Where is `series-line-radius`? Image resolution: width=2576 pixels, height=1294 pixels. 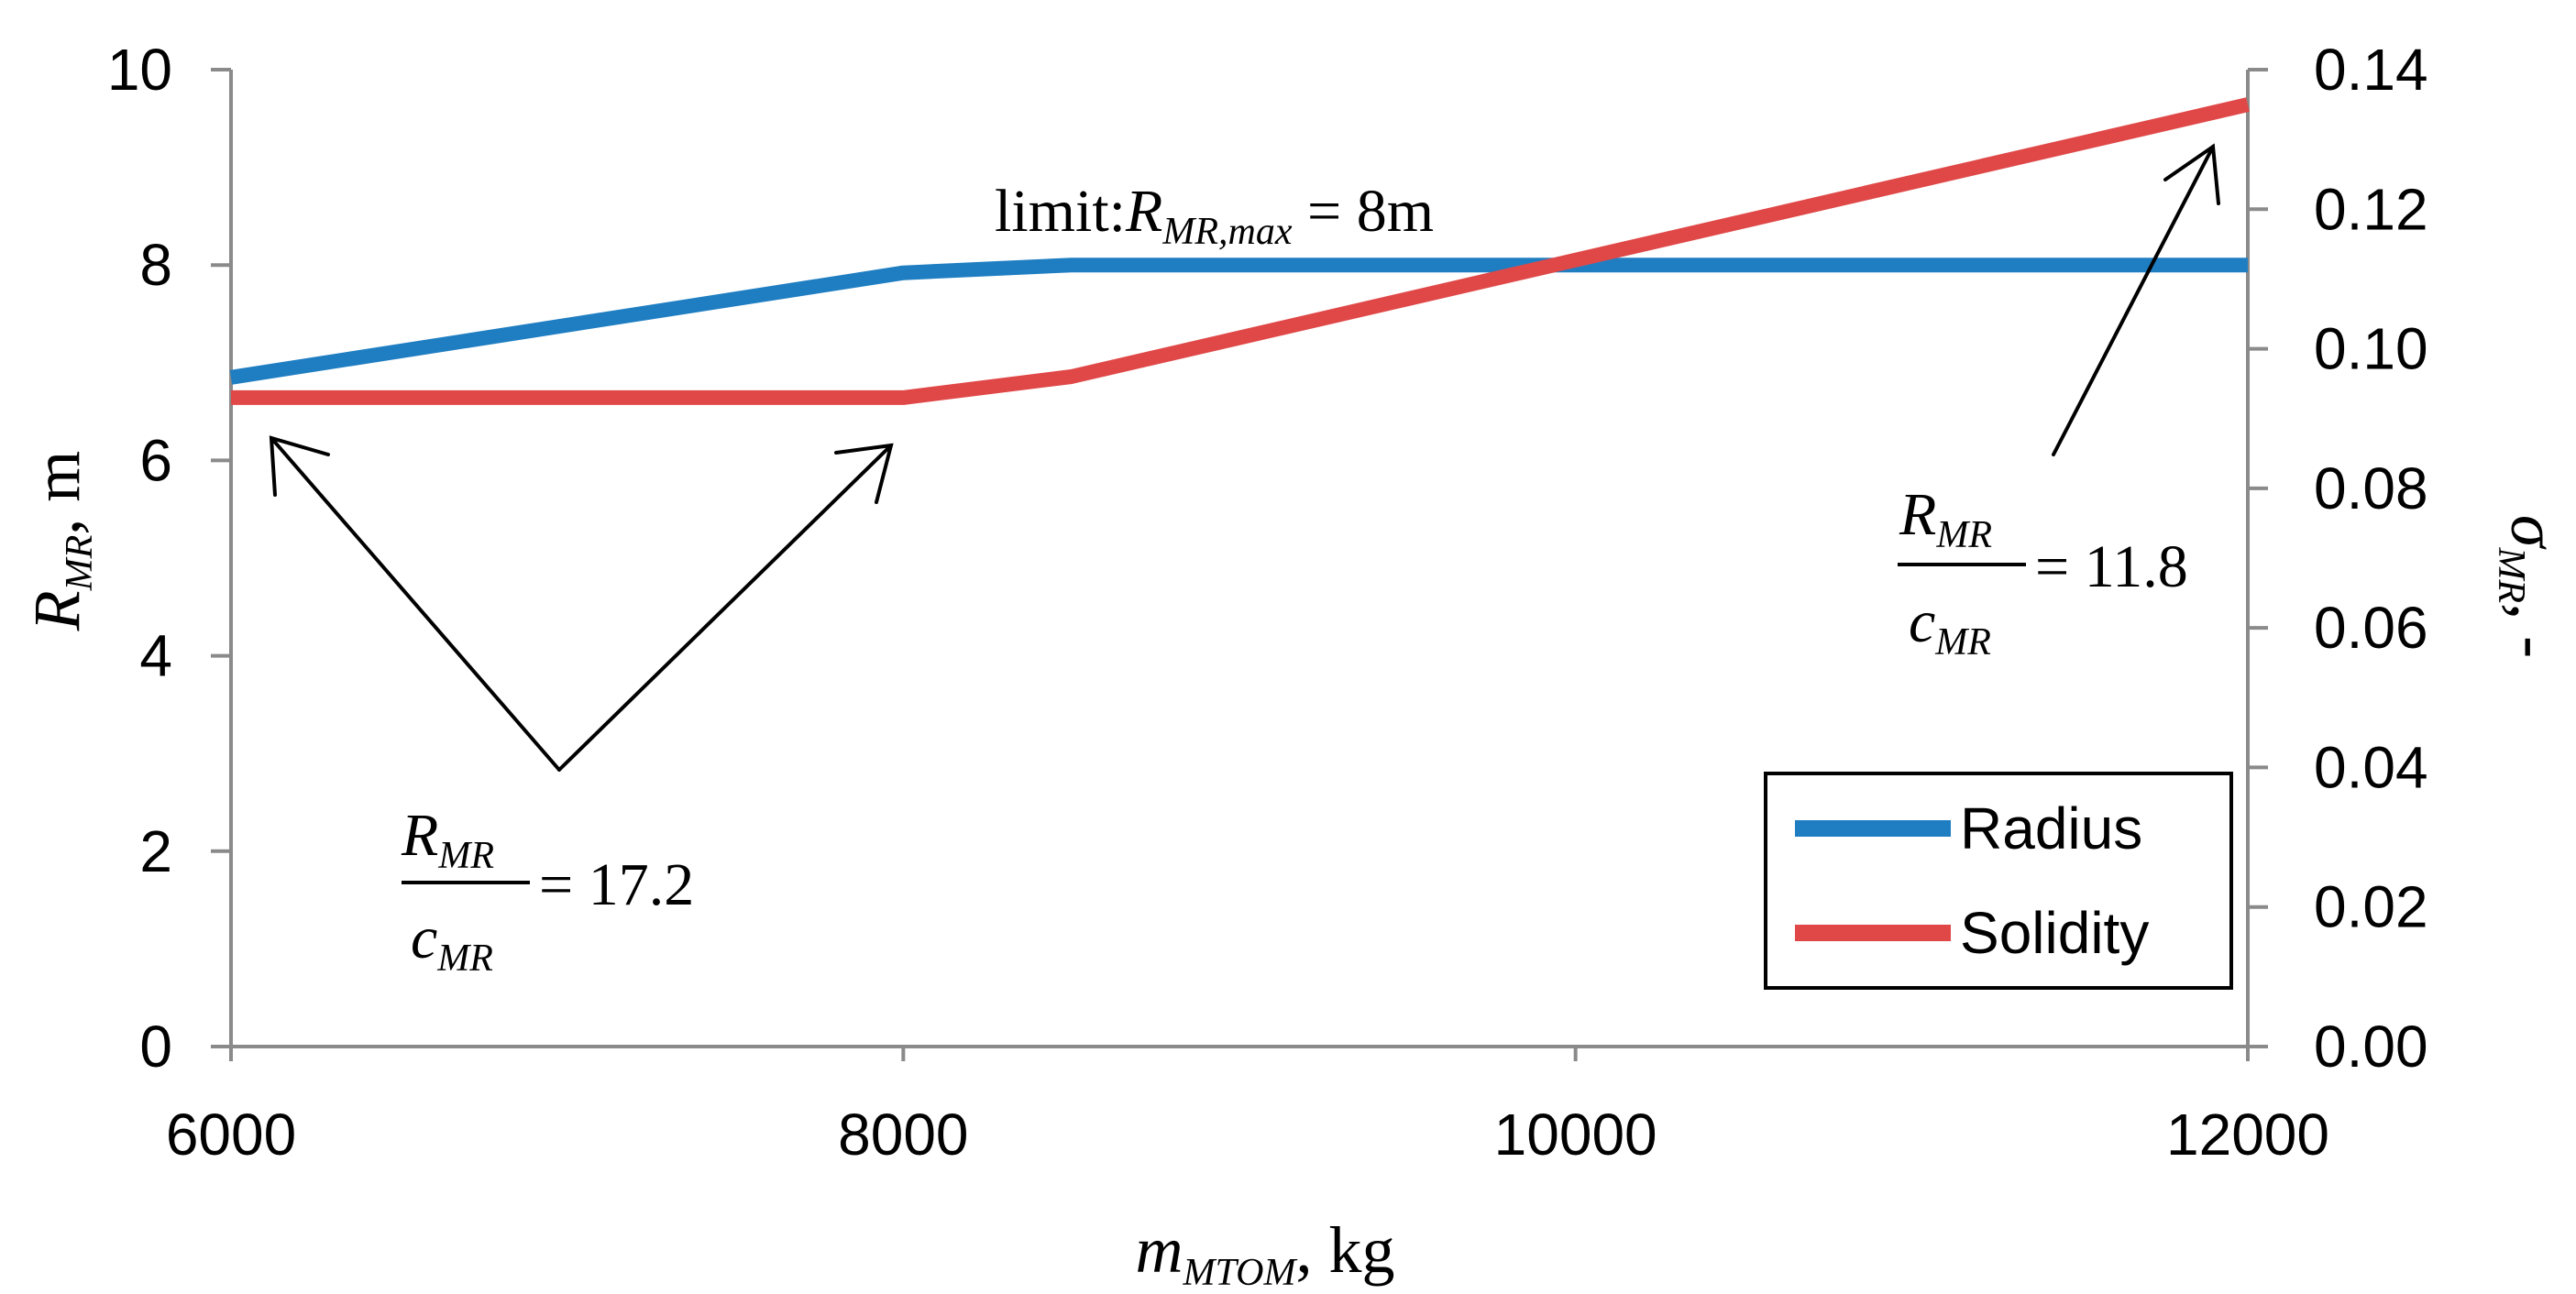
series-line-radius is located at coordinates (1238, 321).